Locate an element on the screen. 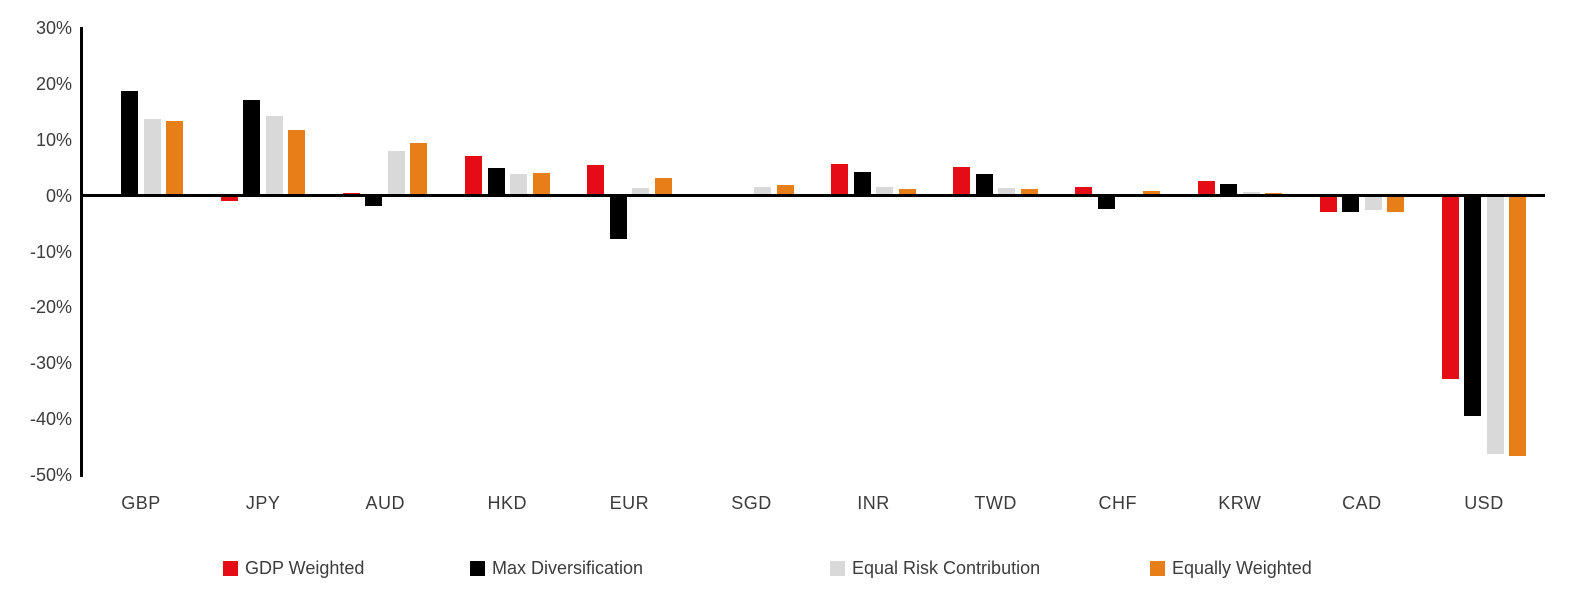 The height and width of the screenshot is (604, 1579). bar-eur-equally-weighted is located at coordinates (663, 187).